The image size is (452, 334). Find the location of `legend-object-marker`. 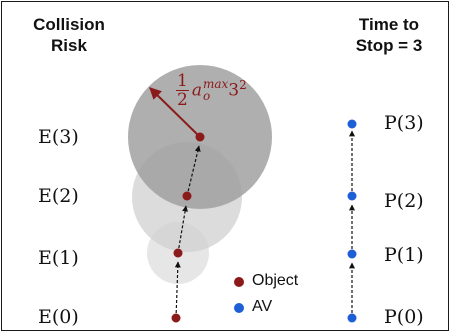

legend-object-marker is located at coordinates (239, 282).